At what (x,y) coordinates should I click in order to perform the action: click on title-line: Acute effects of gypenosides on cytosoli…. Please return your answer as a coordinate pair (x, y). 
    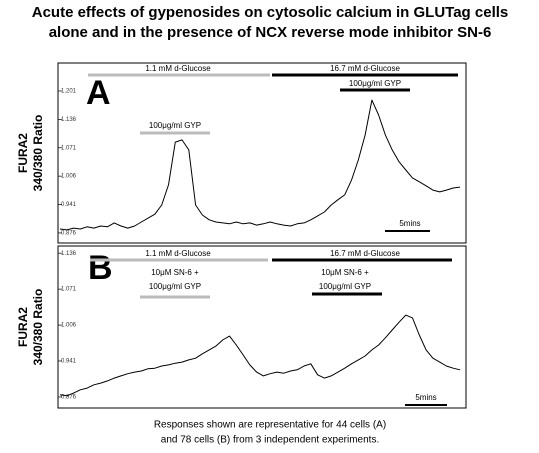
    Looking at the image, I should click on (270, 12).